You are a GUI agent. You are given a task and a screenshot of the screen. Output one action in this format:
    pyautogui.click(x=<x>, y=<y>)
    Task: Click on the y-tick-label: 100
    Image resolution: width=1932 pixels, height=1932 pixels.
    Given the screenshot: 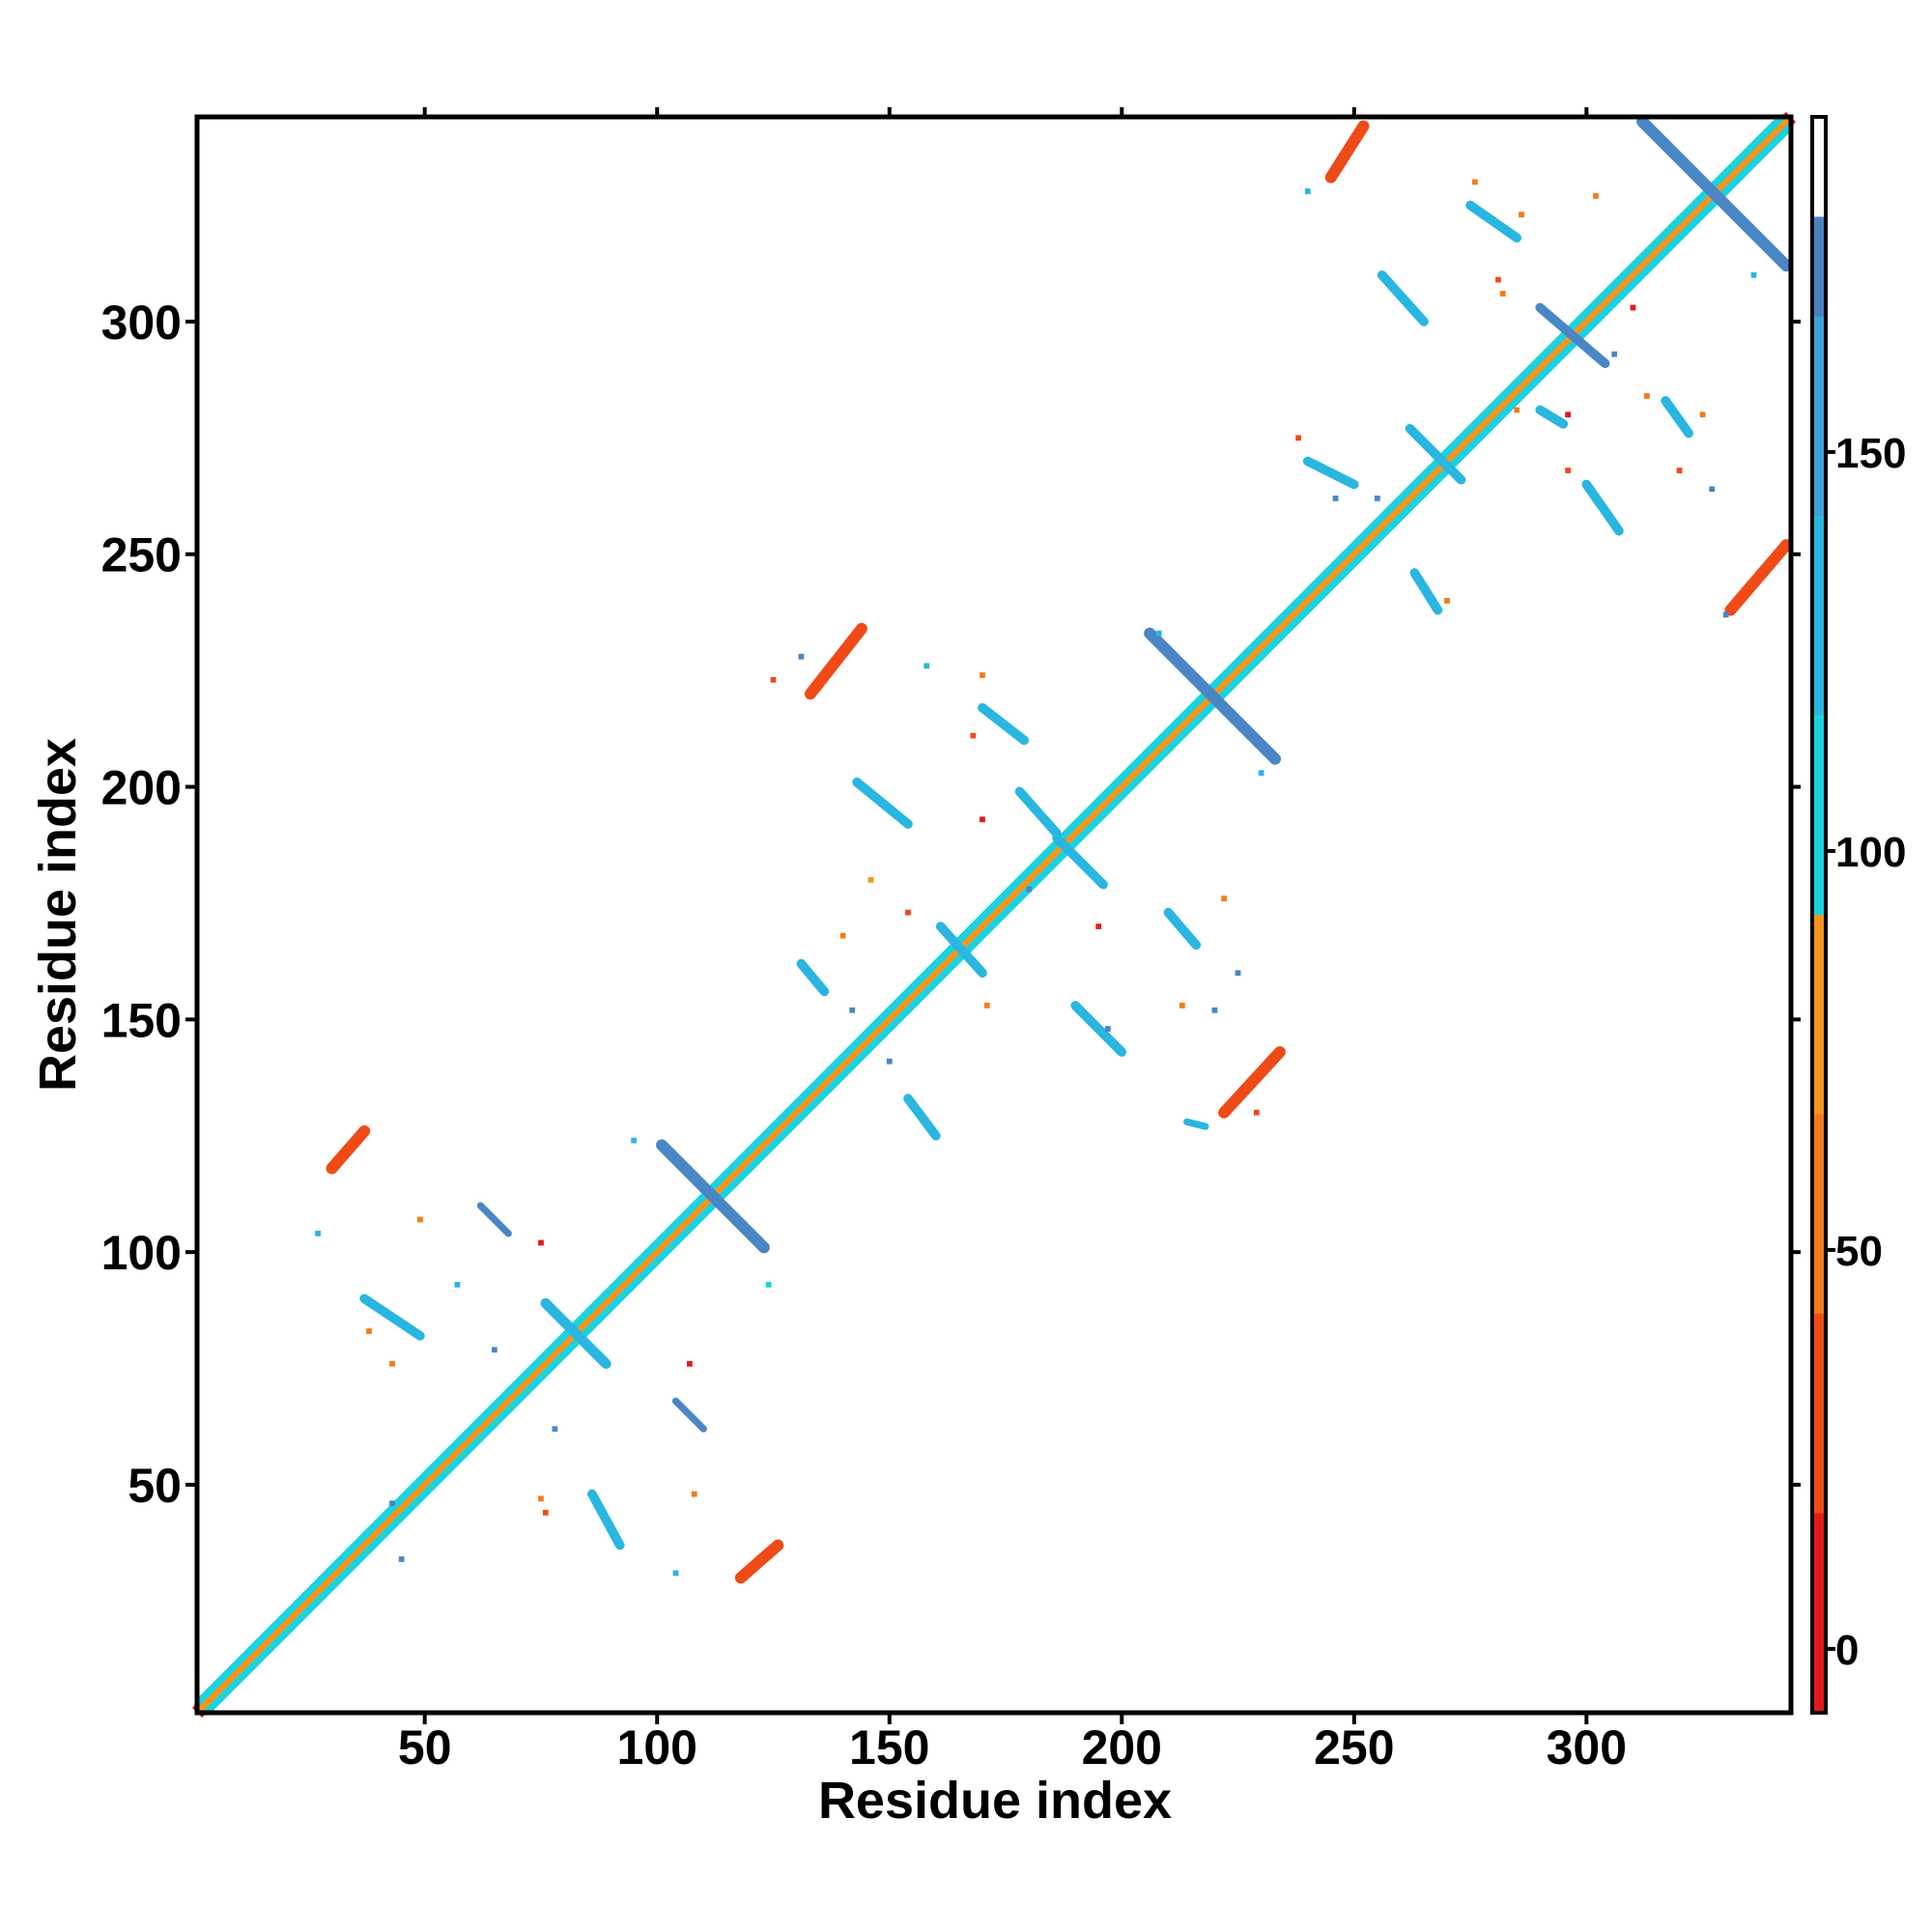 What is the action you would take?
    pyautogui.click(x=141, y=1253)
    